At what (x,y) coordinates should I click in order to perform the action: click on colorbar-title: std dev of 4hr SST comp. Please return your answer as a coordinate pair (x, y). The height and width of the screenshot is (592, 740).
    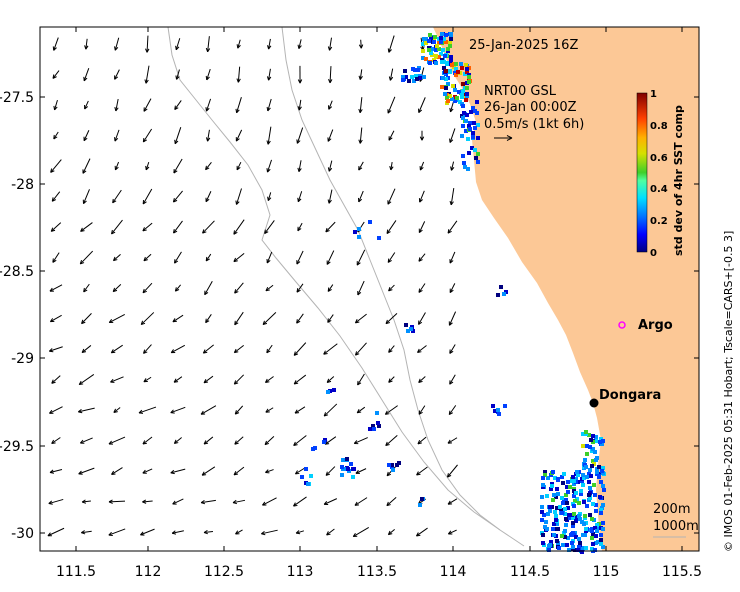
    Looking at the image, I should click on (678, 180).